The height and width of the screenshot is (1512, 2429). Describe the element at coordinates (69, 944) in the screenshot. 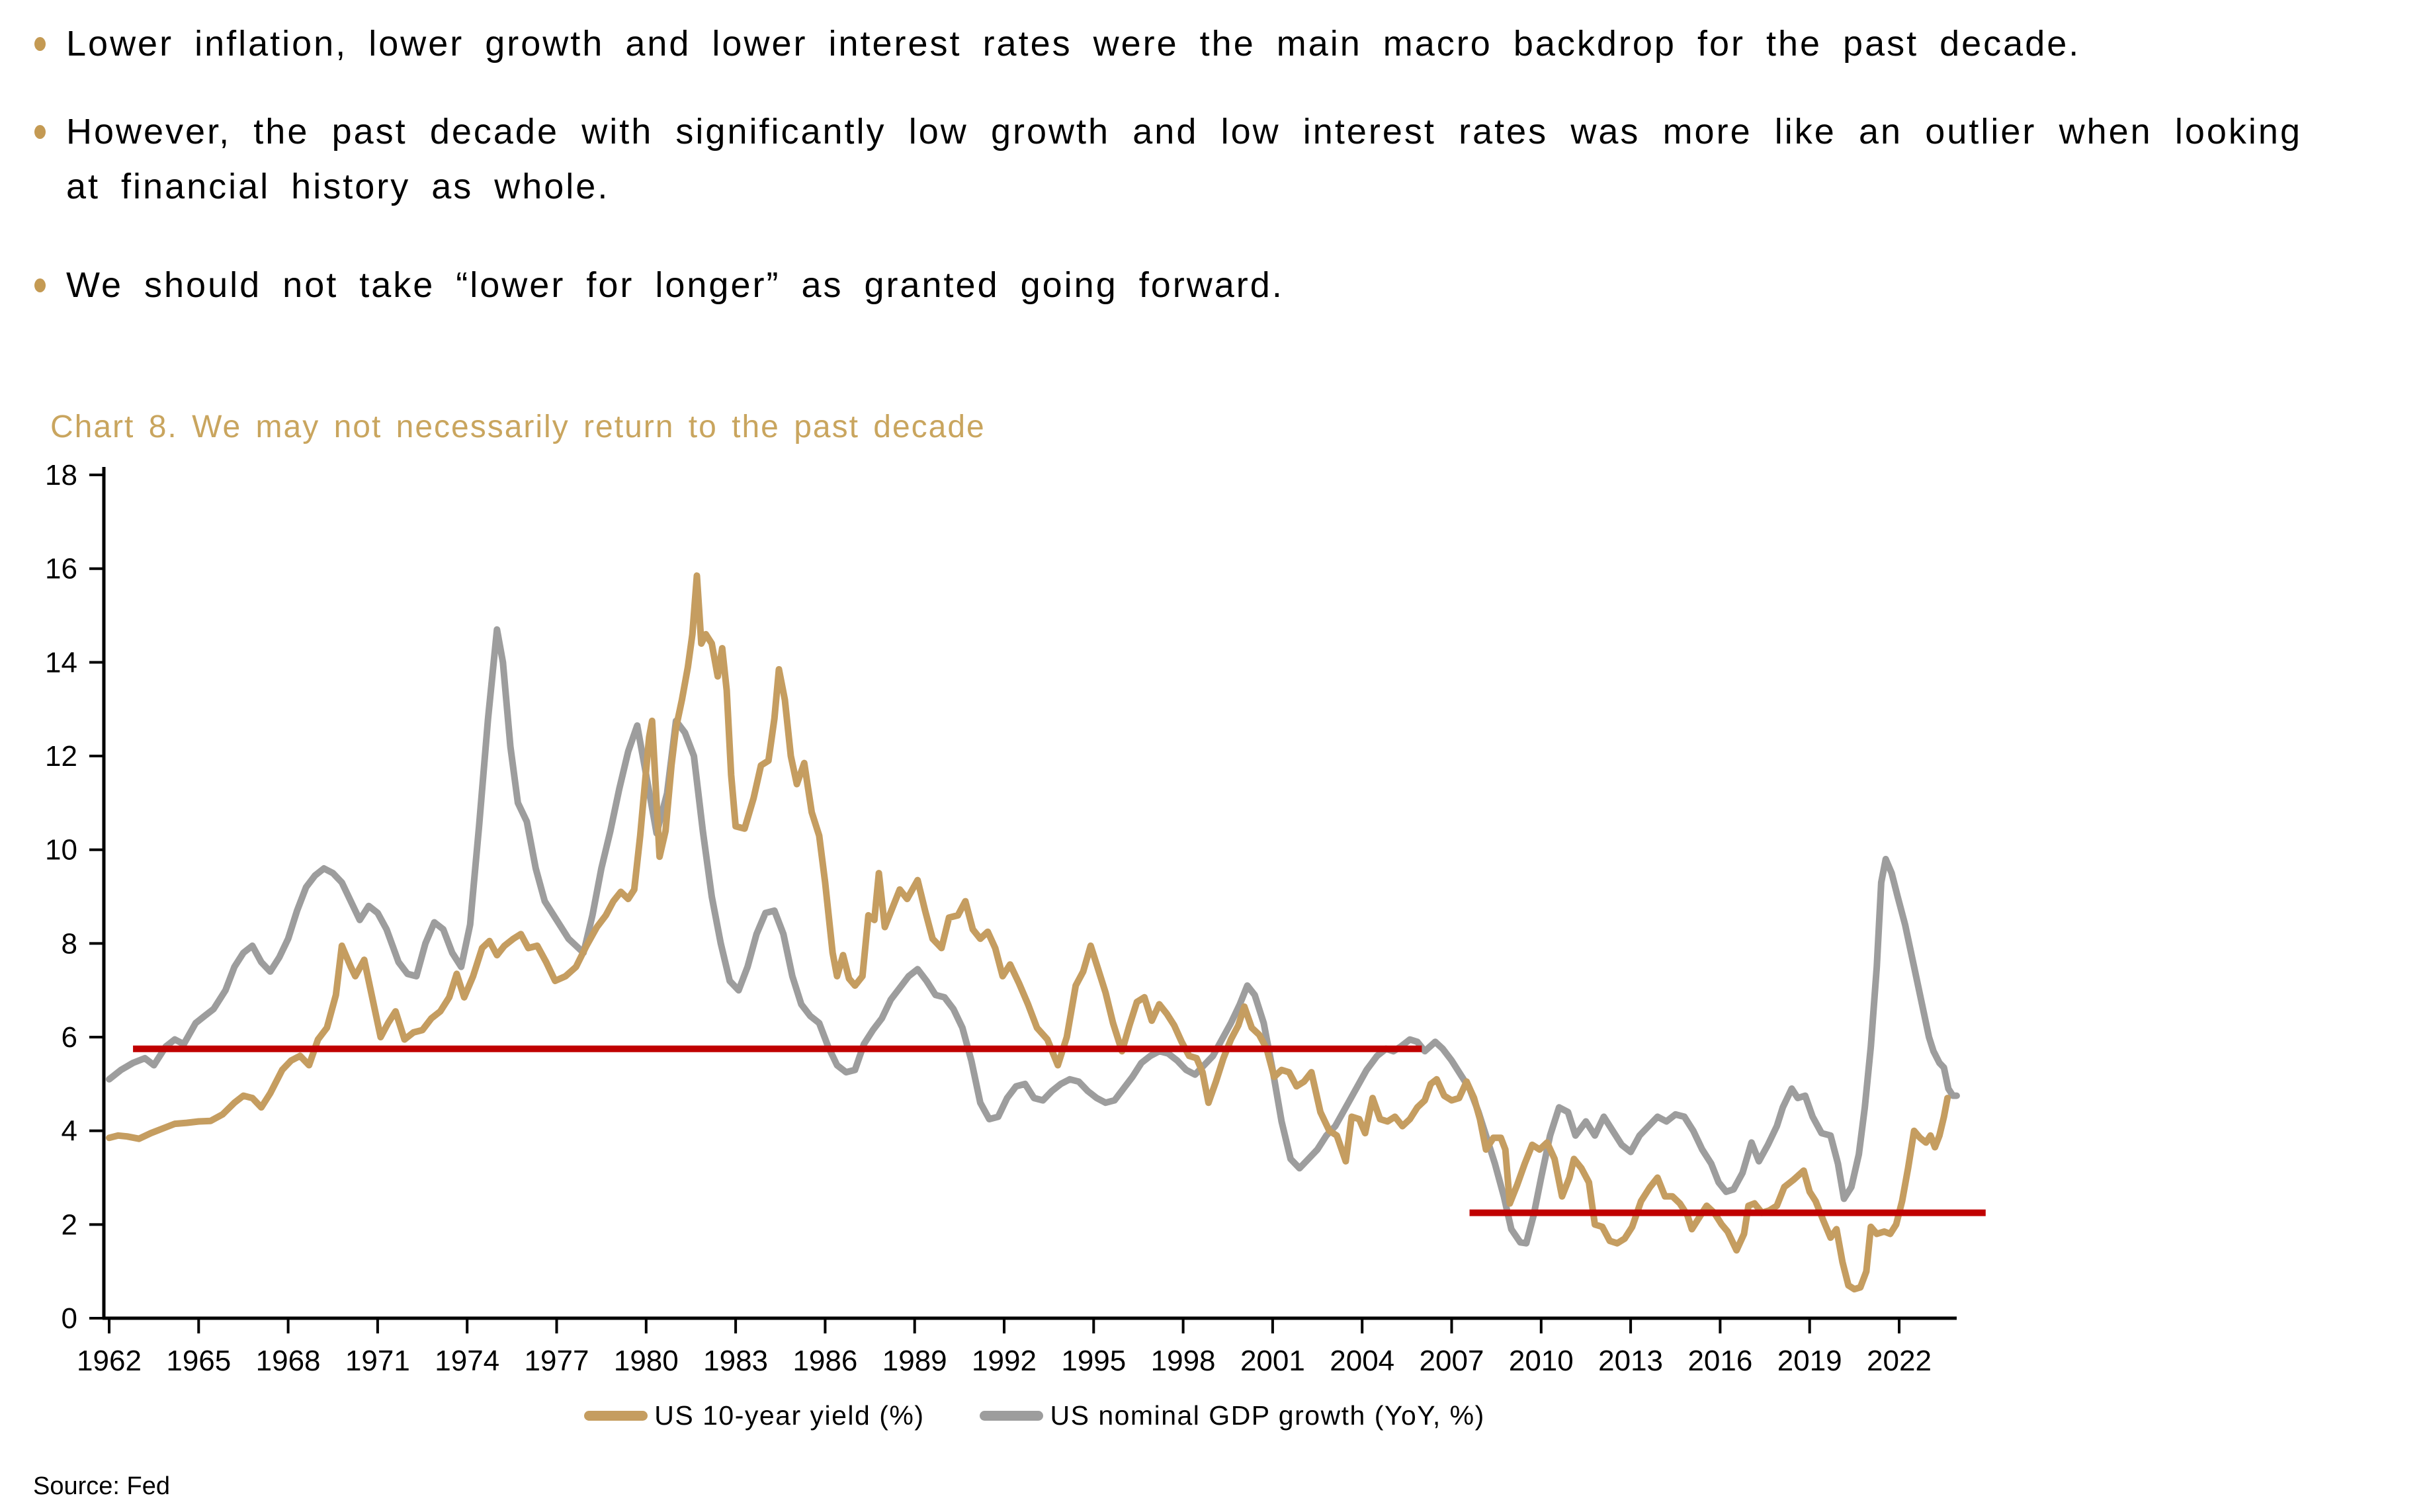

I see `y-tick-label: 8` at that location.